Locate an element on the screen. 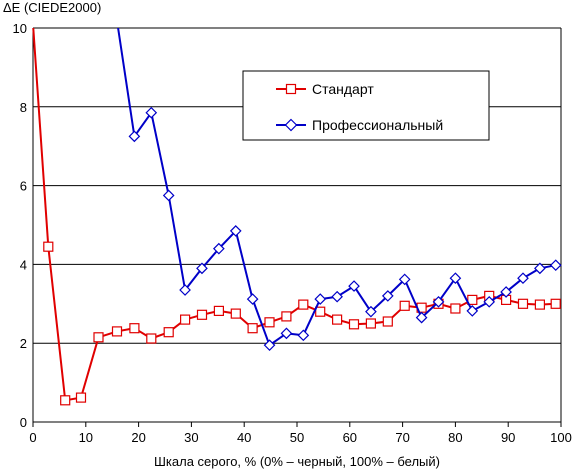 The width and height of the screenshot is (574, 472). y-tick-label: 4 is located at coordinates (23, 264).